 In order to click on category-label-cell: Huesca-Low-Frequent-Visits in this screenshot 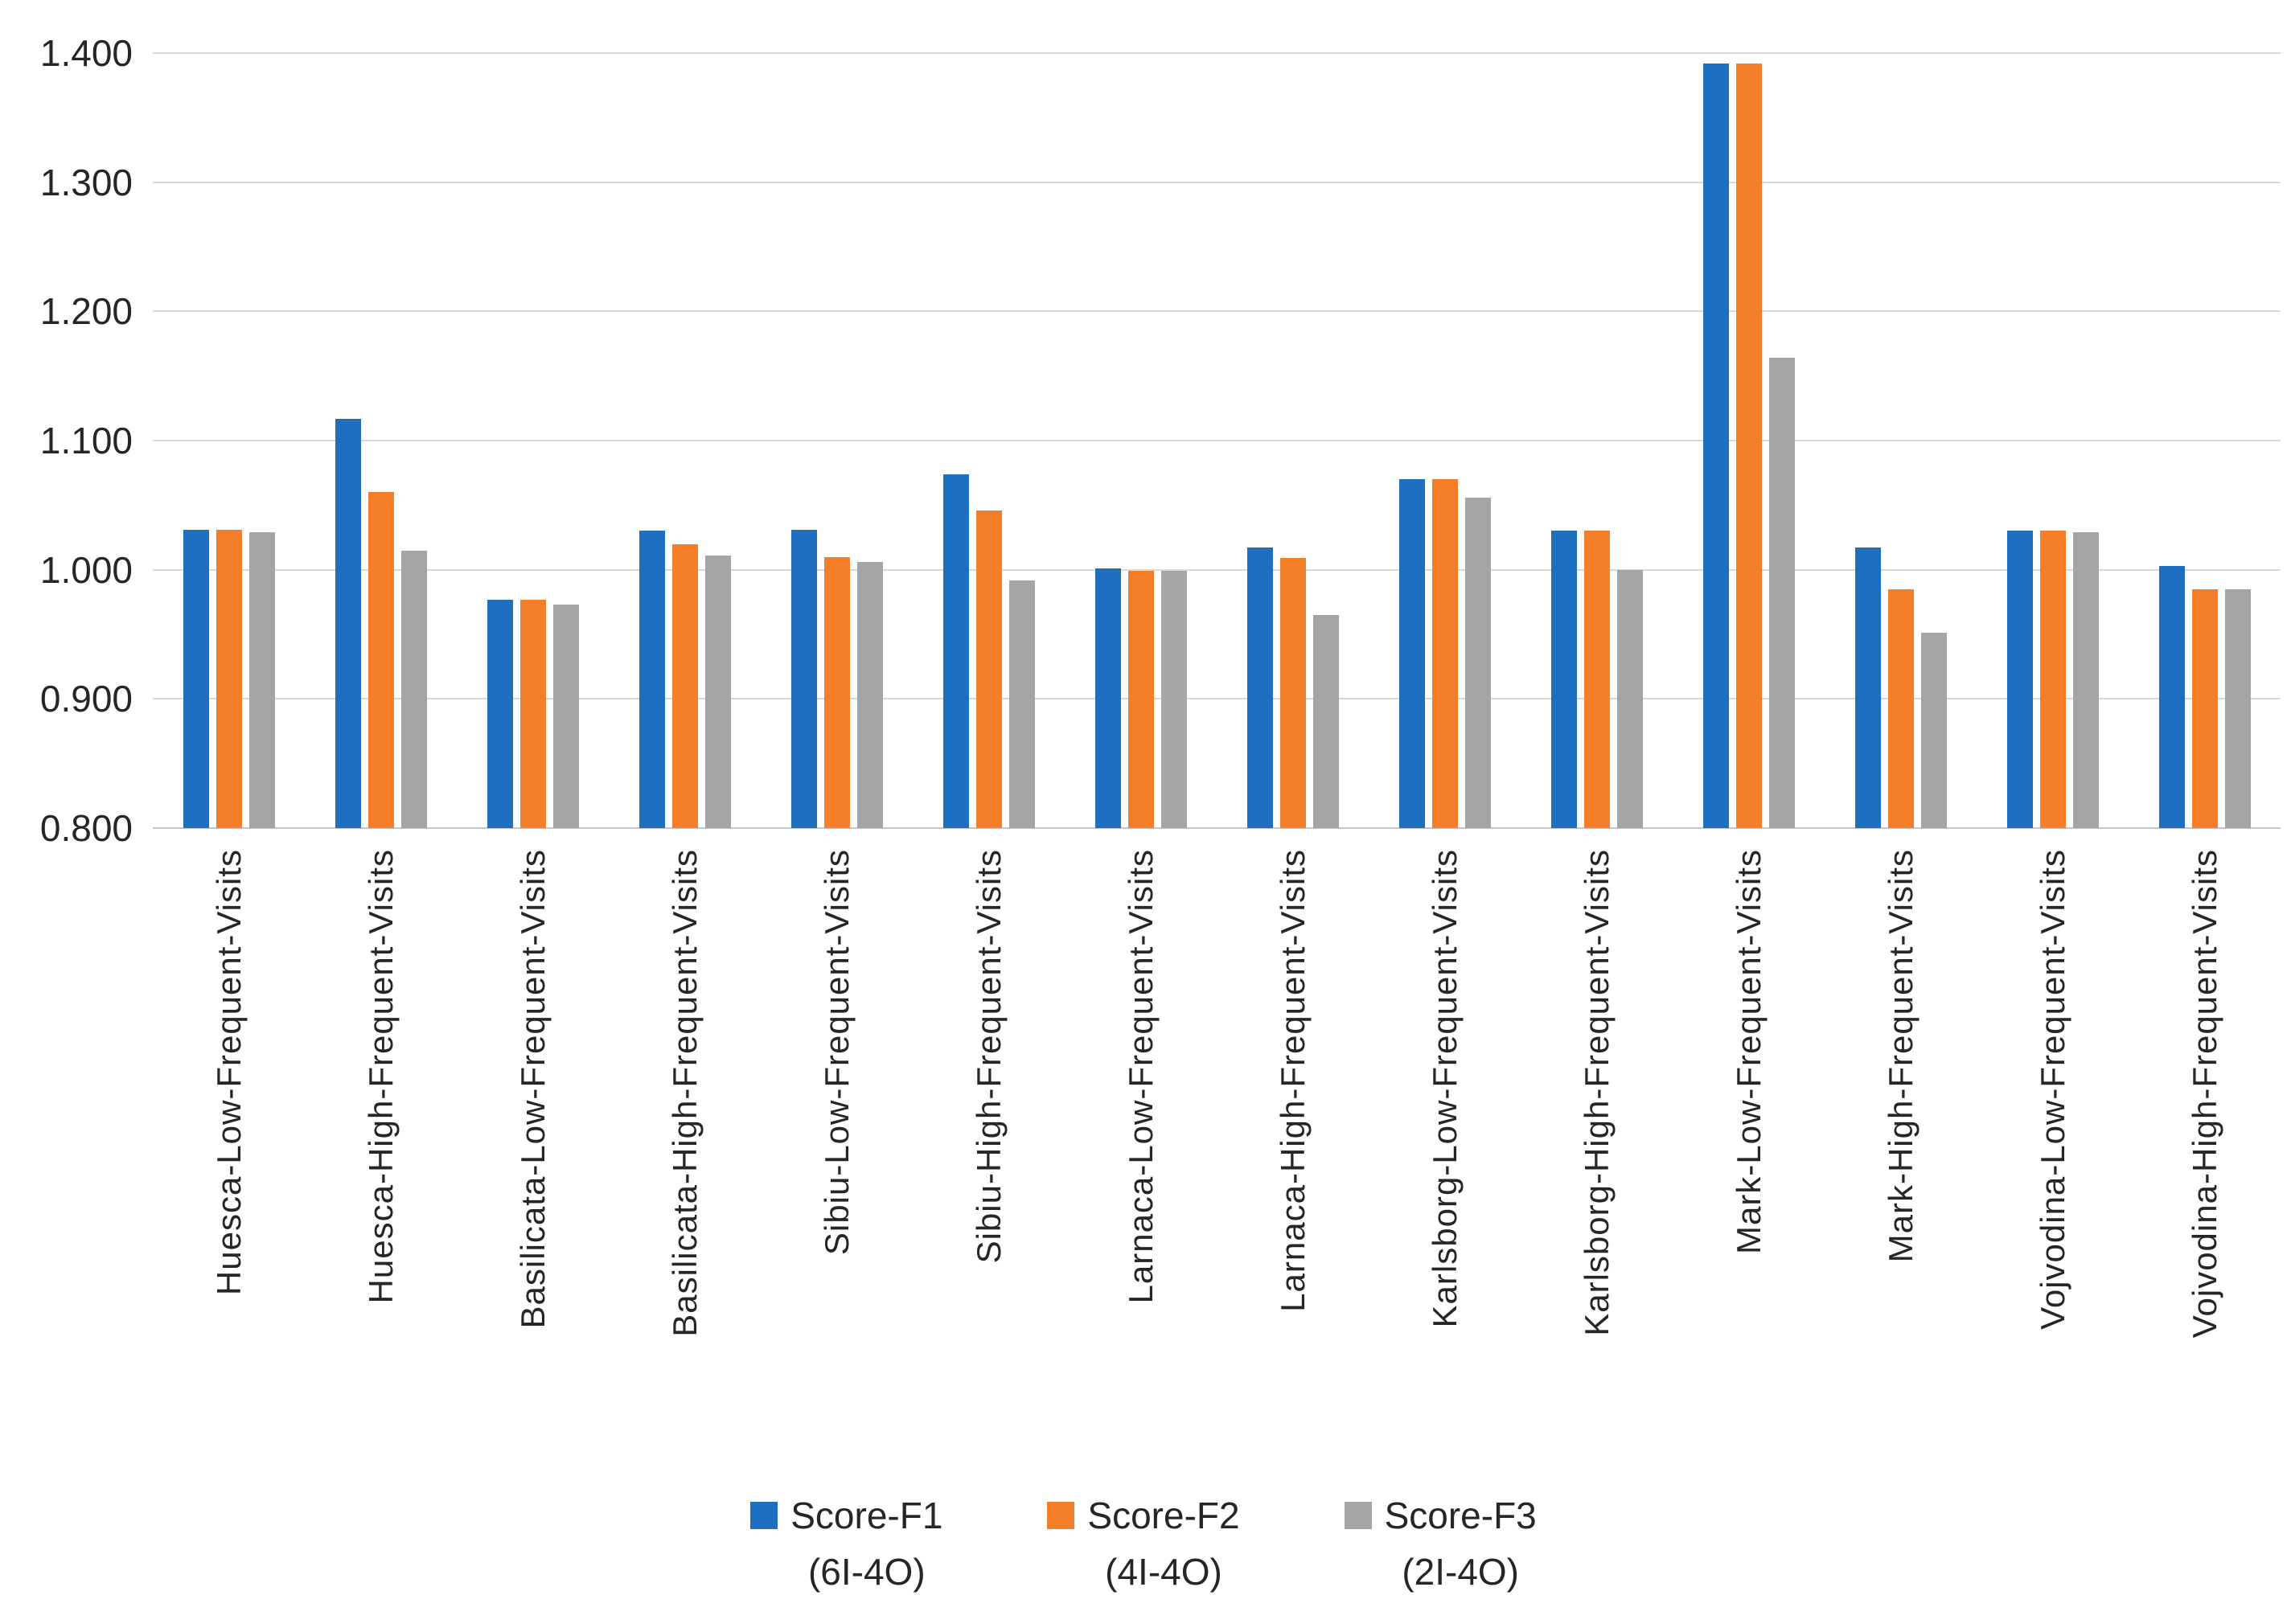, I will do `click(229, 1166)`.